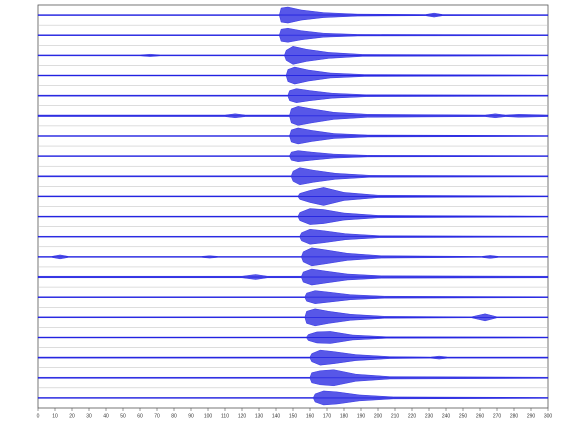  What do you see at coordinates (395, 416) in the screenshot?
I see `x-tick-label: 210` at bounding box center [395, 416].